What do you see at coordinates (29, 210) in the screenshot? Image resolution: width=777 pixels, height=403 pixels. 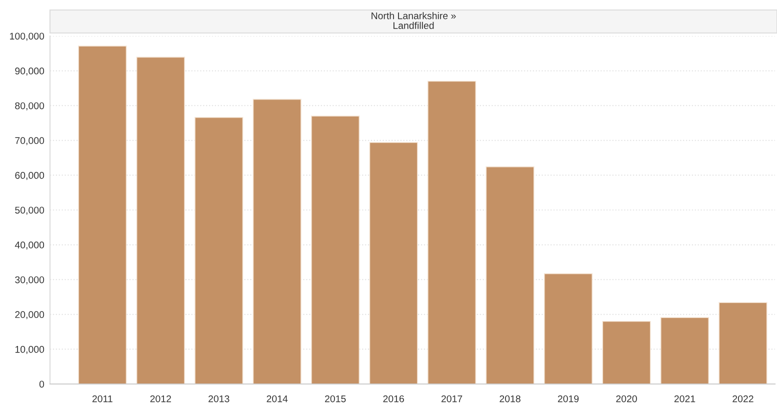 I see `y-tick-label: 50,000` at bounding box center [29, 210].